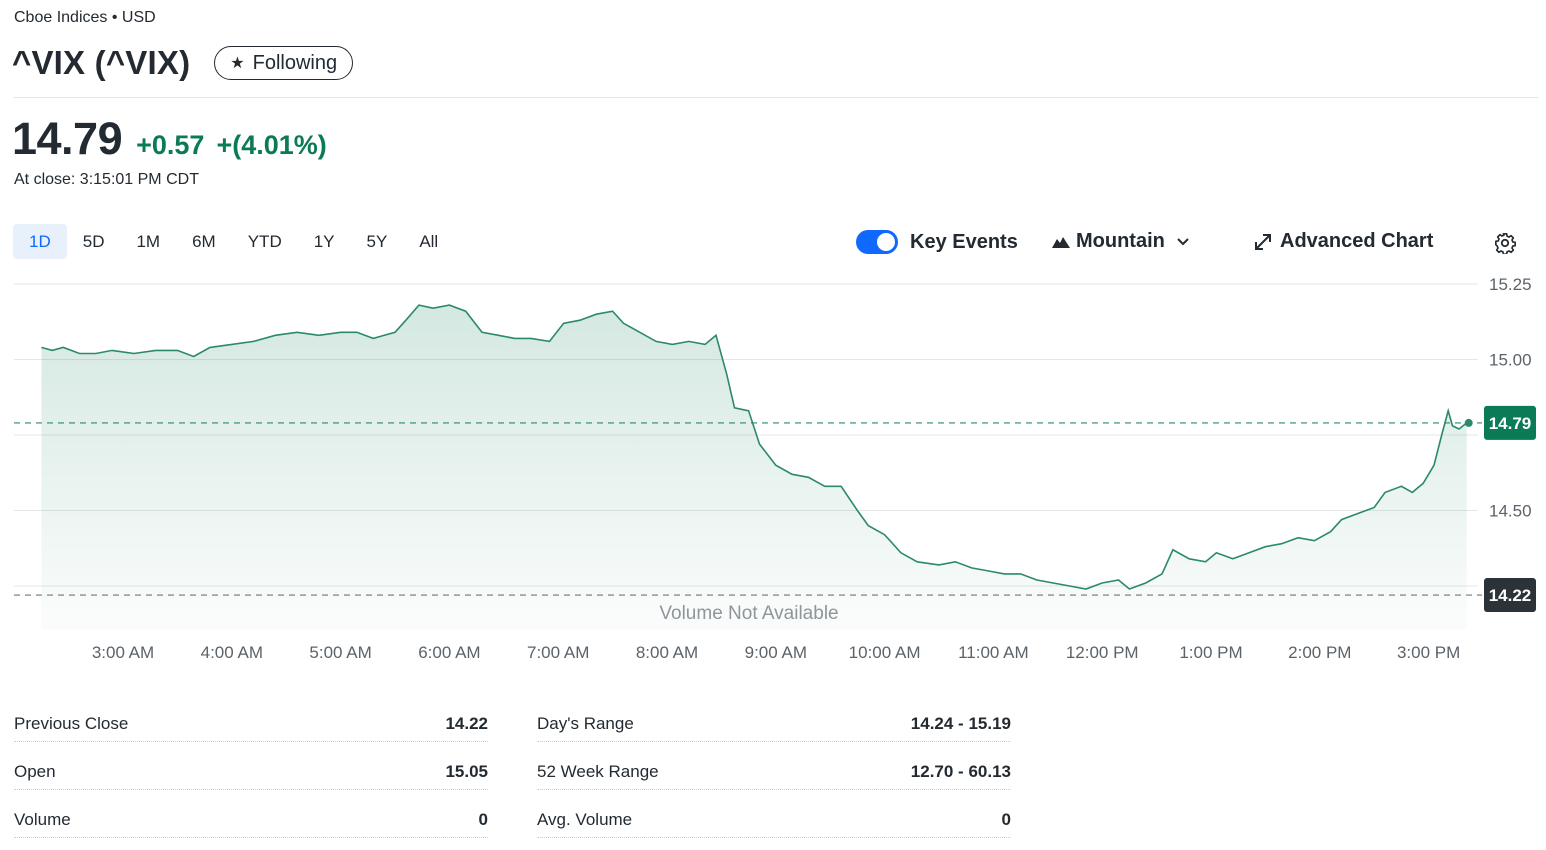 Image resolution: width=1546 pixels, height=850 pixels. What do you see at coordinates (776, 652) in the screenshot?
I see `x-tick-label: 9:00 AM` at bounding box center [776, 652].